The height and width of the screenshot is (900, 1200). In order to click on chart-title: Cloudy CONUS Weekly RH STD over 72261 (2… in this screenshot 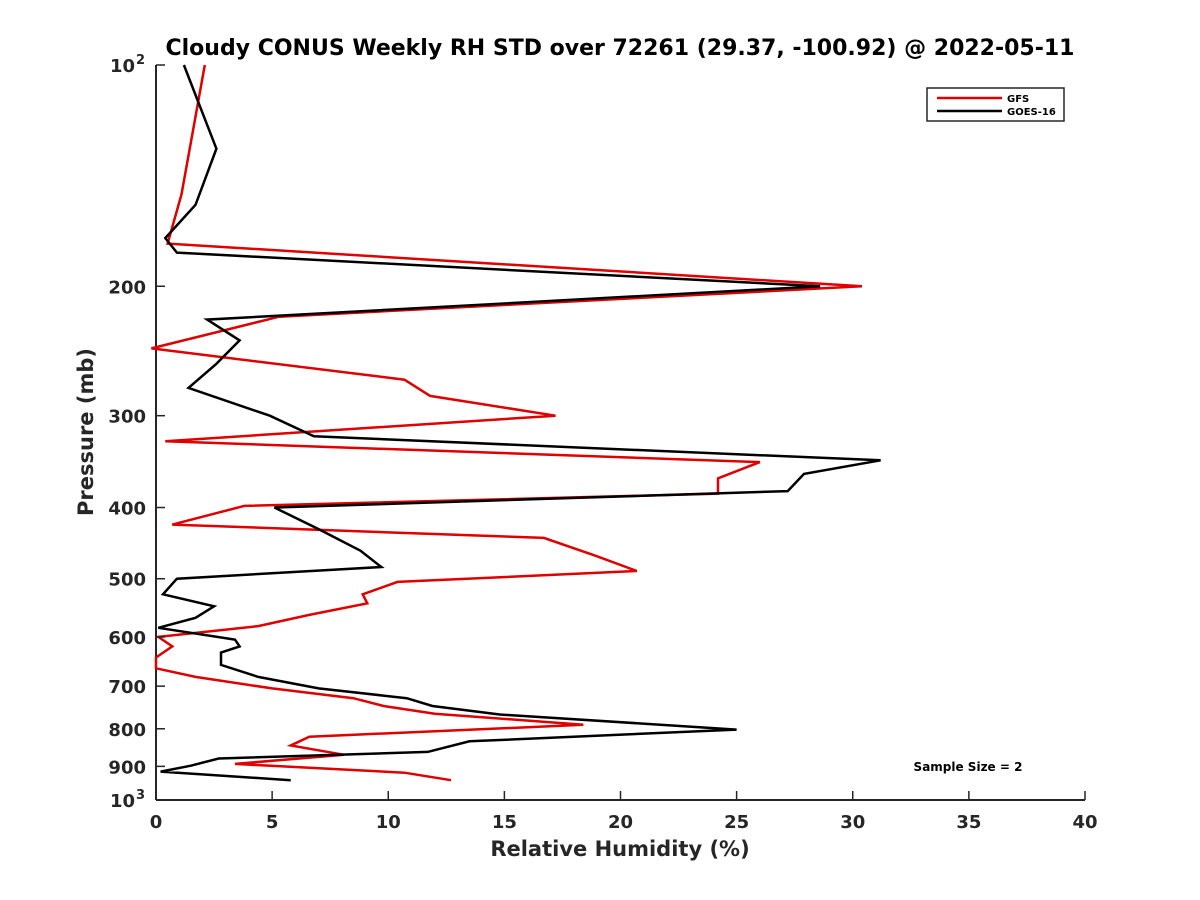, I will do `click(620, 48)`.